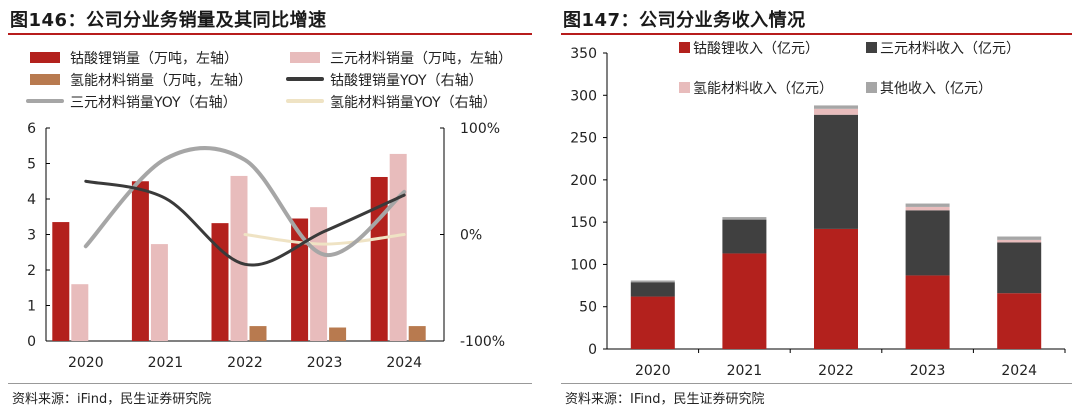  I want to click on legend-label: 氢能材料销量YOY（右轴）, so click(413, 103).